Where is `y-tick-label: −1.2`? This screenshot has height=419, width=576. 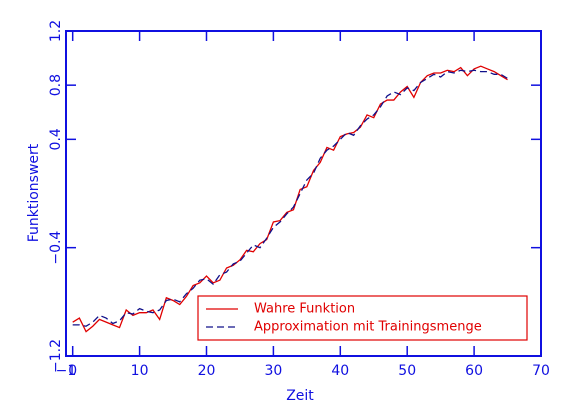 y-tick-label: −1.2 is located at coordinates (56, 356).